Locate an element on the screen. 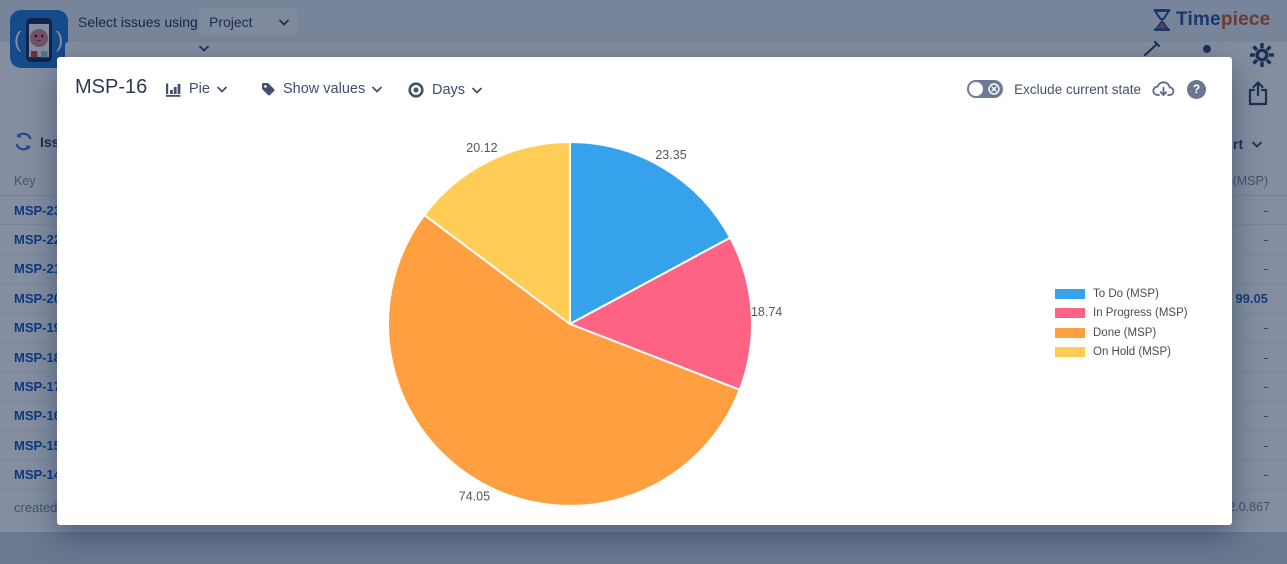 The image size is (1287, 564). pie-value-label: 18.74 is located at coordinates (766, 312).